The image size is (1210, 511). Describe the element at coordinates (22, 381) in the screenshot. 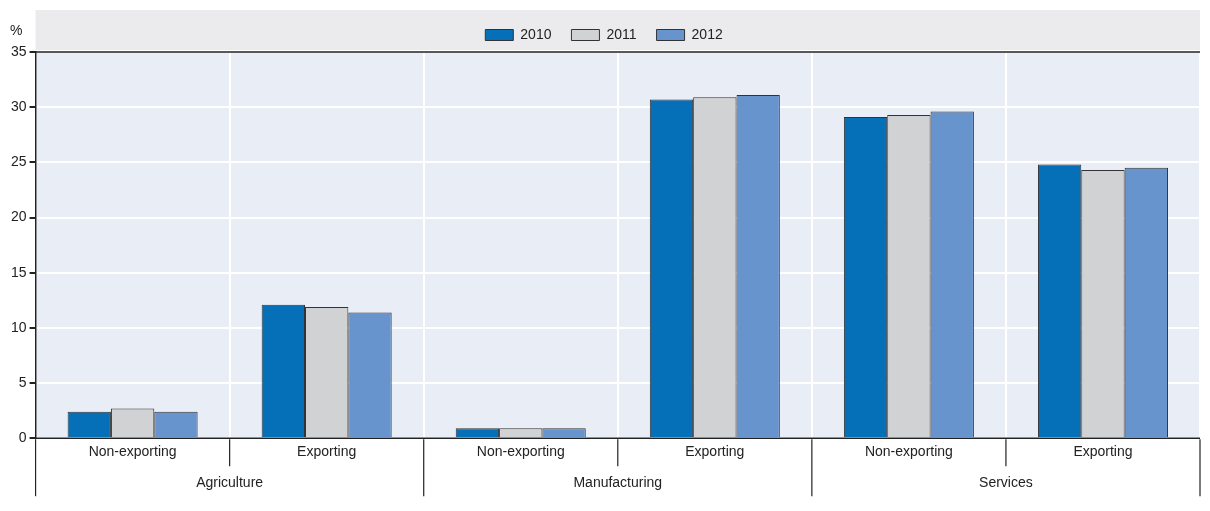

I see `y-tick-label: 5` at that location.